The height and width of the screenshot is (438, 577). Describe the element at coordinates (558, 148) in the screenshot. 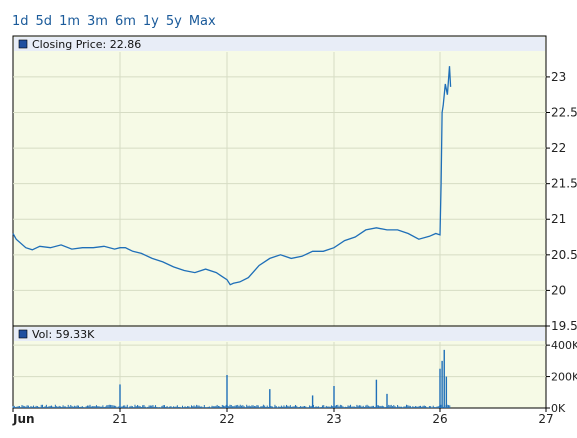

I see `price-y-tick-label: 22` at that location.